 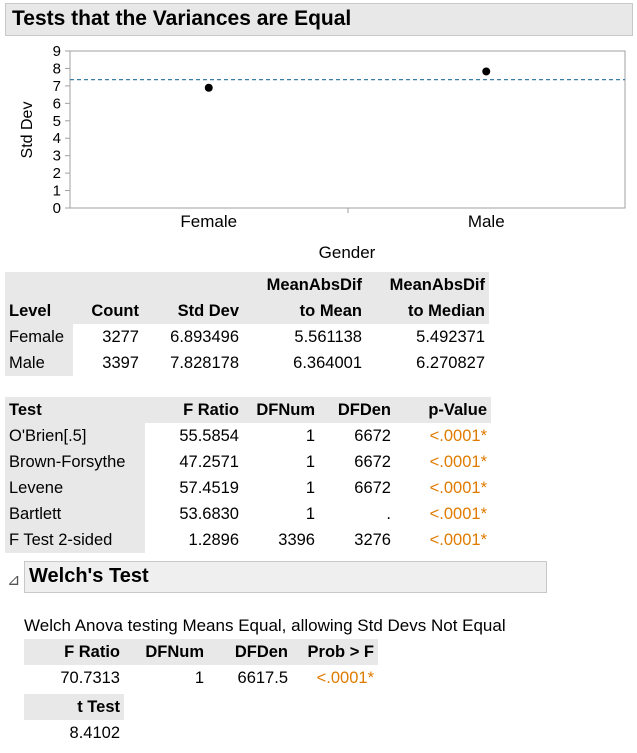 I want to click on table-row: Brown-Forsythe 47.2571 1 6672 <.0001*, so click(x=248, y=462).